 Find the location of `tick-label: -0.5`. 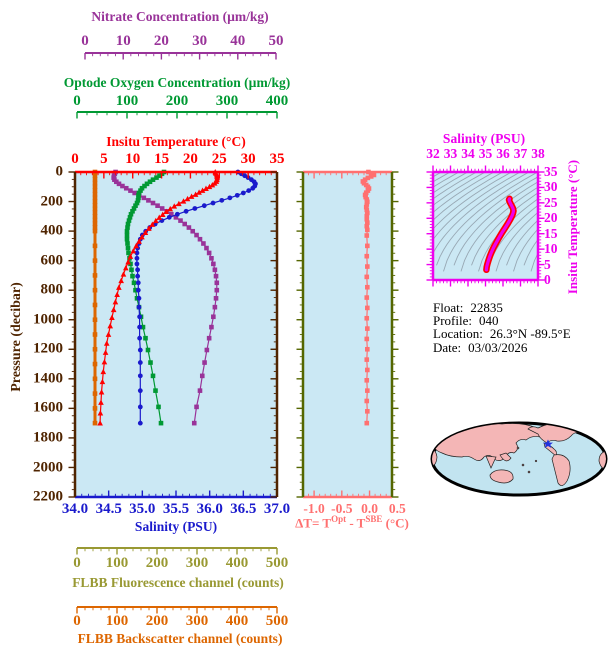

tick-label: -0.5 is located at coordinates (342, 508).